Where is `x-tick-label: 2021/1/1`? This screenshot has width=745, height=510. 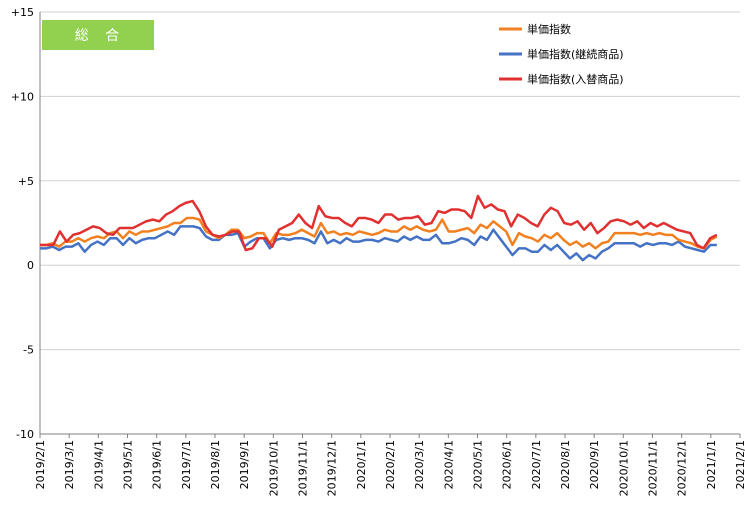 x-tick-label: 2021/1/1 is located at coordinates (711, 464).